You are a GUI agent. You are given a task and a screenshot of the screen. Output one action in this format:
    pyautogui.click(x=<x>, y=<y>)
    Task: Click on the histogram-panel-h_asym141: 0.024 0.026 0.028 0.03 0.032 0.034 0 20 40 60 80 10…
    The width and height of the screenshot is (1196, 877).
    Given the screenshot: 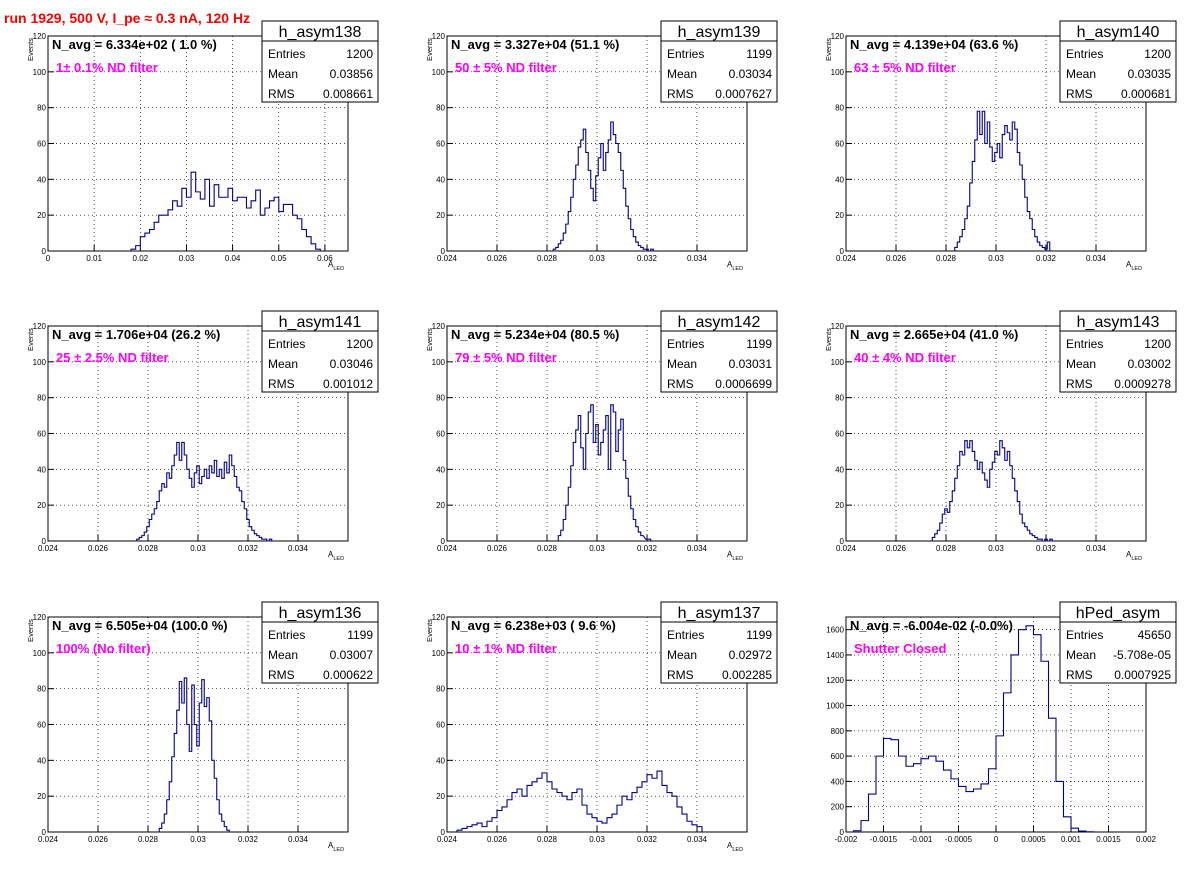 What is the action you would take?
    pyautogui.click(x=202, y=436)
    